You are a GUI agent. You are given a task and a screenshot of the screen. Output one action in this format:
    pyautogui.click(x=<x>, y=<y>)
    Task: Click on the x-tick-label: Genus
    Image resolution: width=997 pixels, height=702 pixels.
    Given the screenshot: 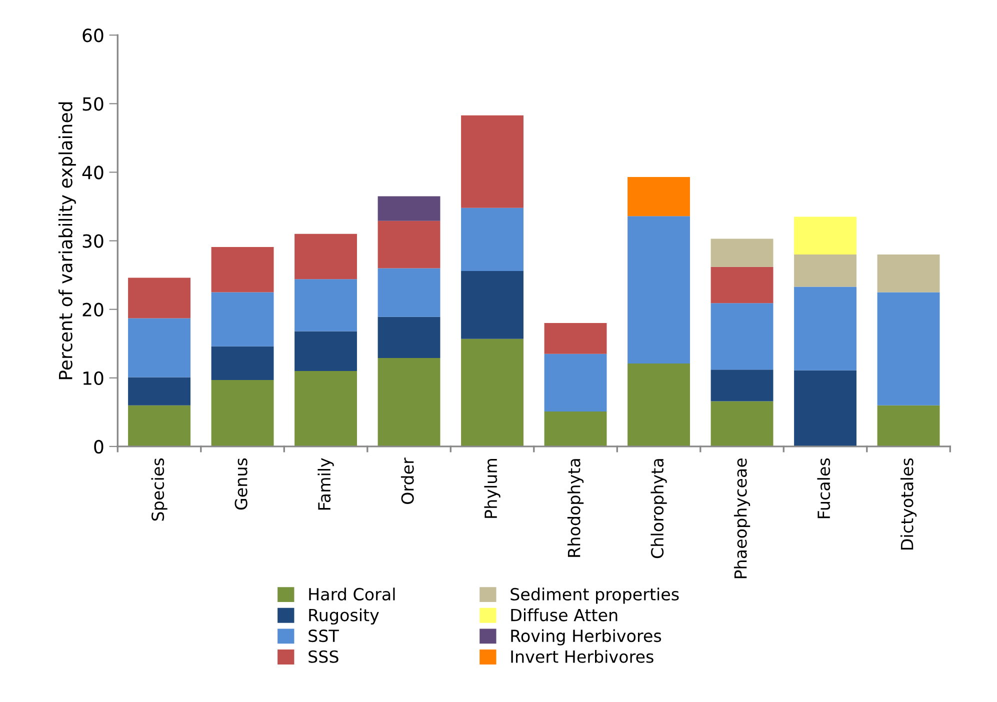 What is the action you would take?
    pyautogui.click(x=241, y=484)
    